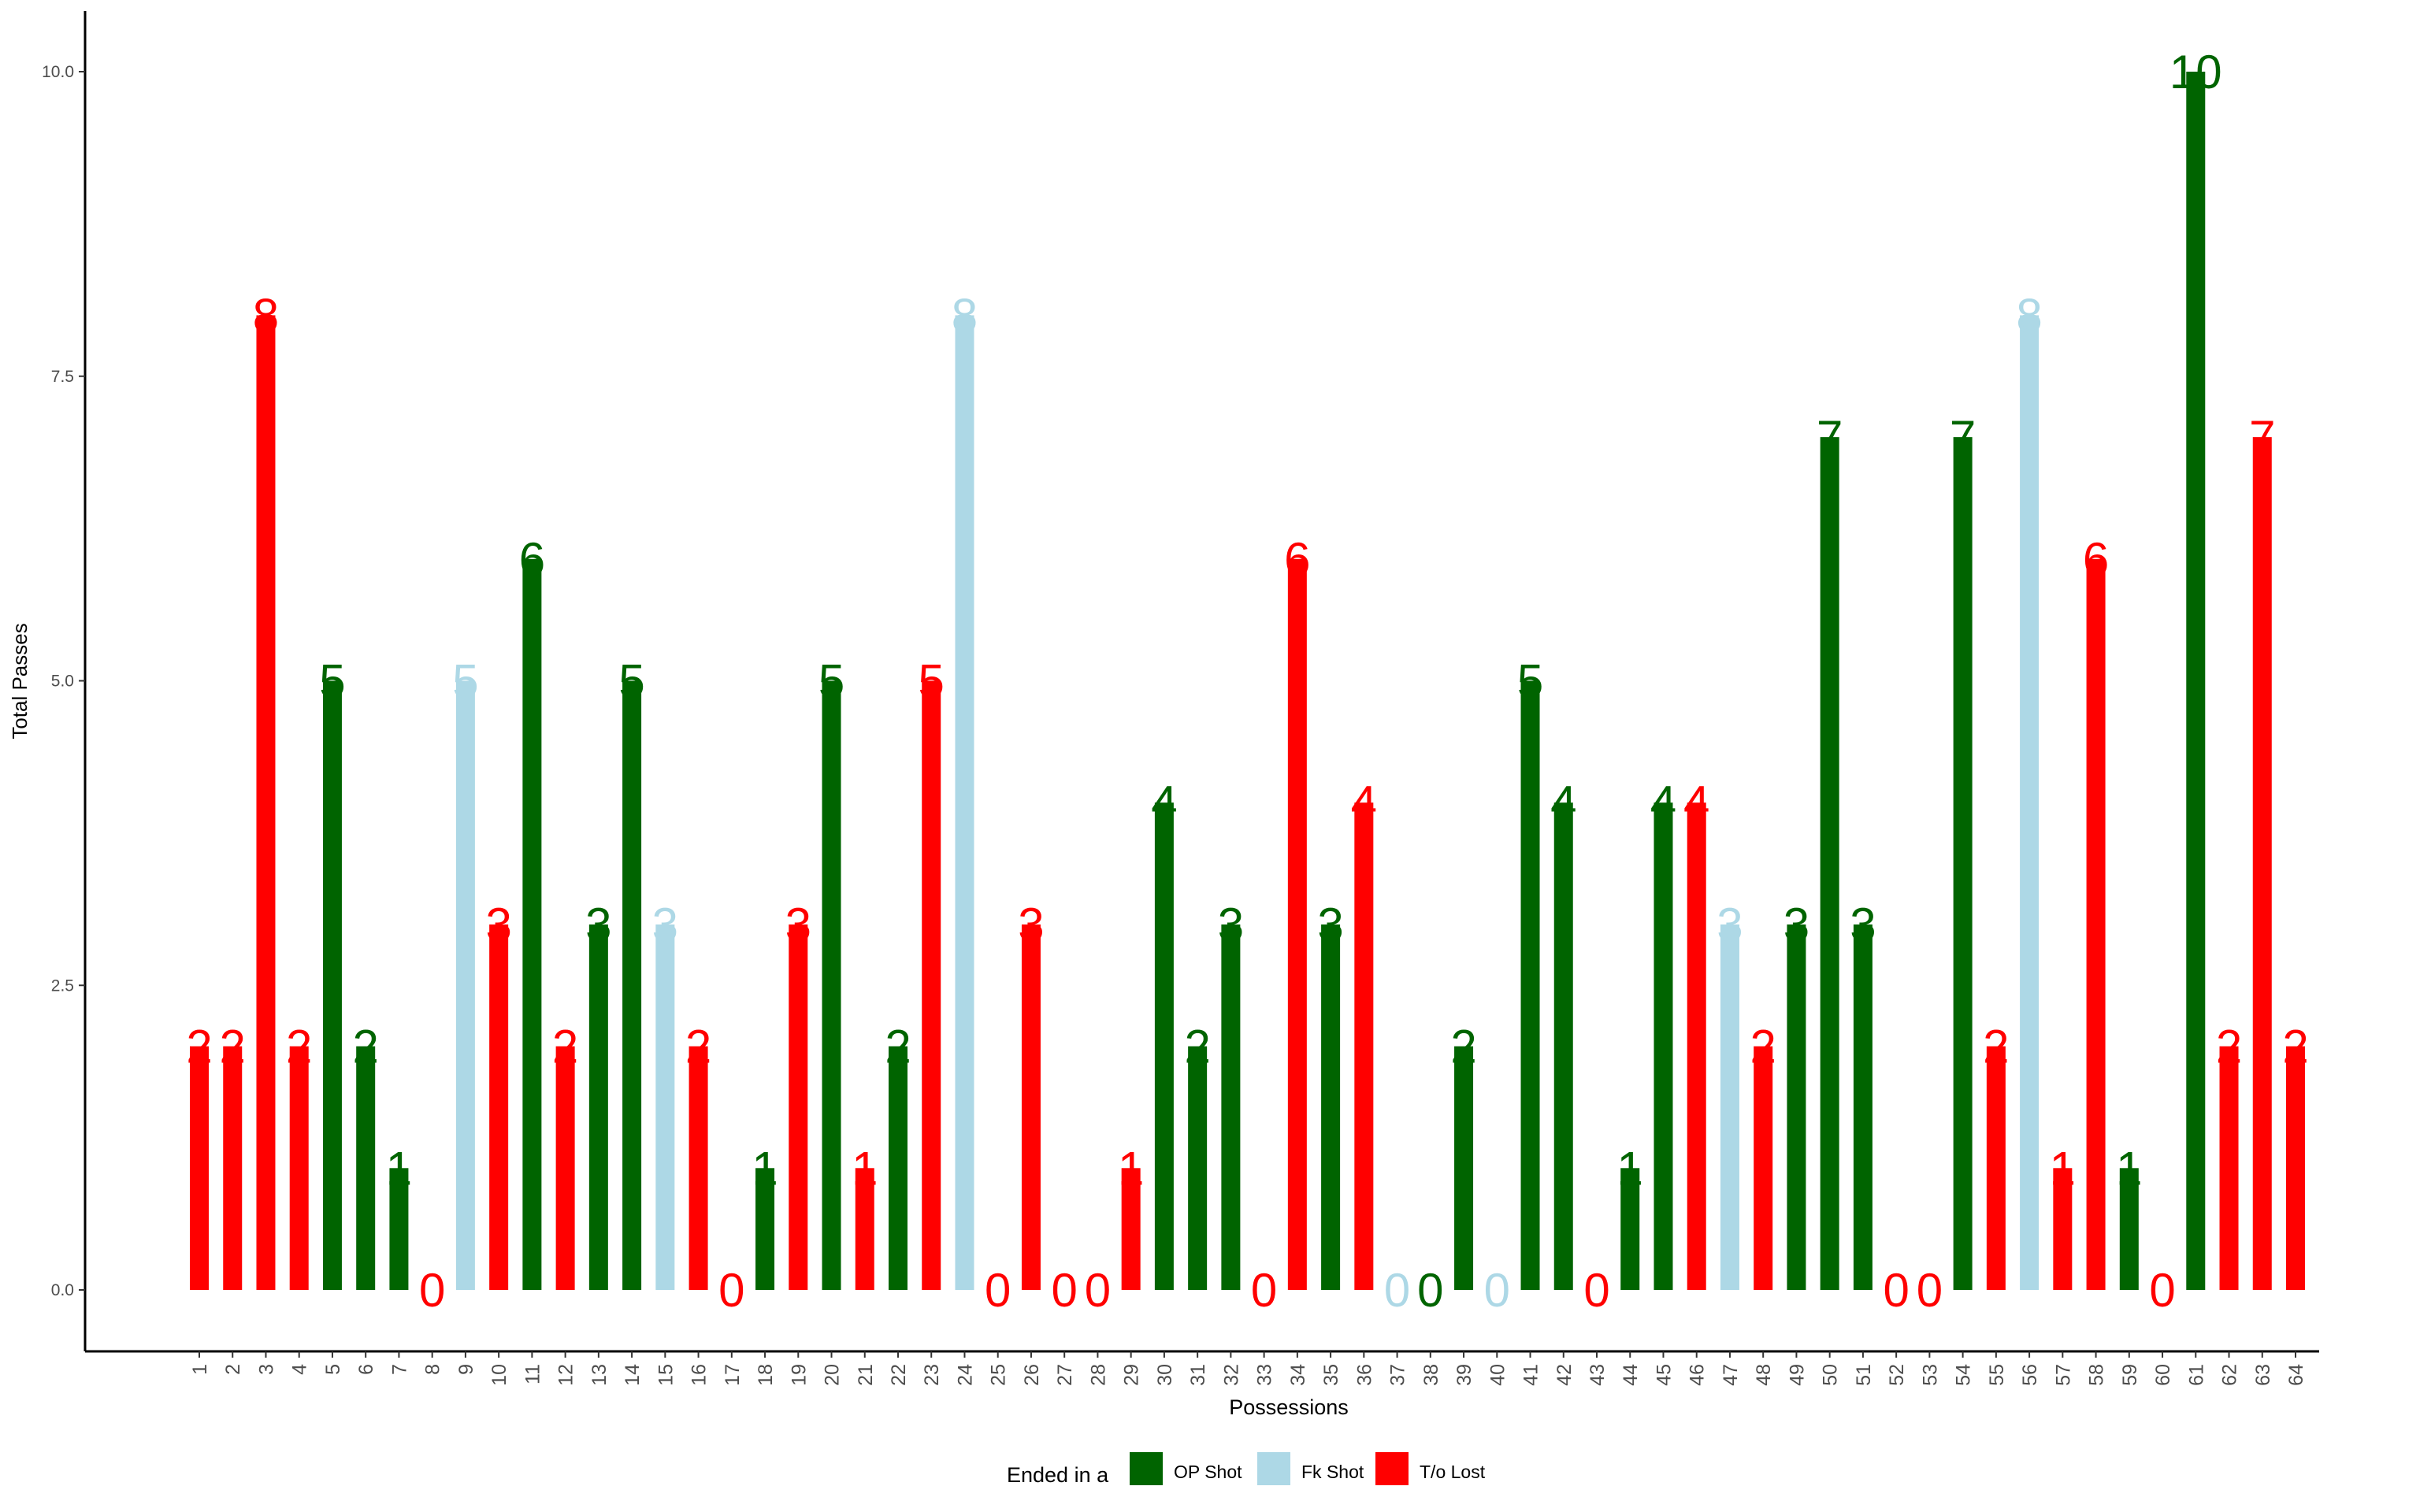  Describe the element at coordinates (1764, 1375) in the screenshot. I see `x-tick-label: 48` at that location.